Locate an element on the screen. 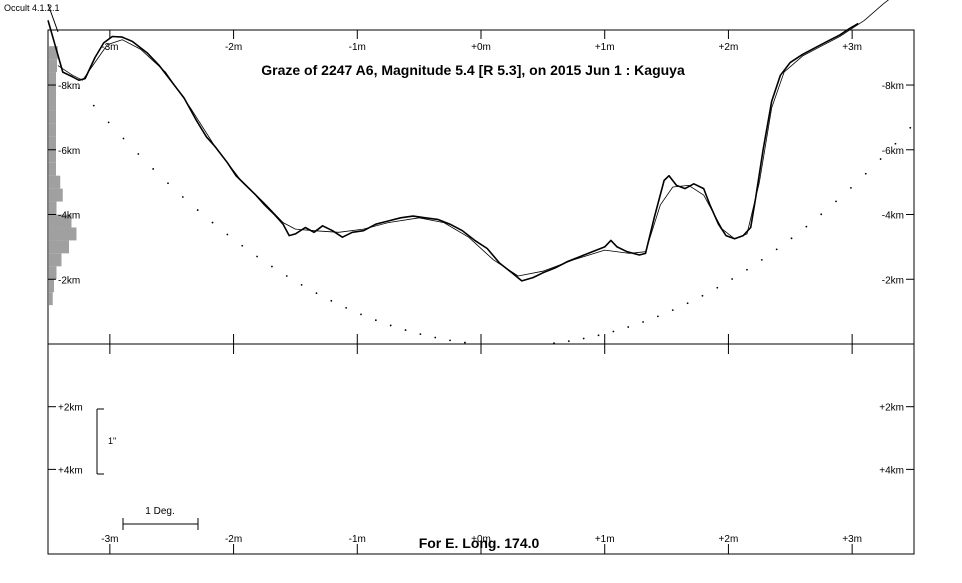 The height and width of the screenshot is (583, 962). version-pointer is located at coordinates (53, 18).